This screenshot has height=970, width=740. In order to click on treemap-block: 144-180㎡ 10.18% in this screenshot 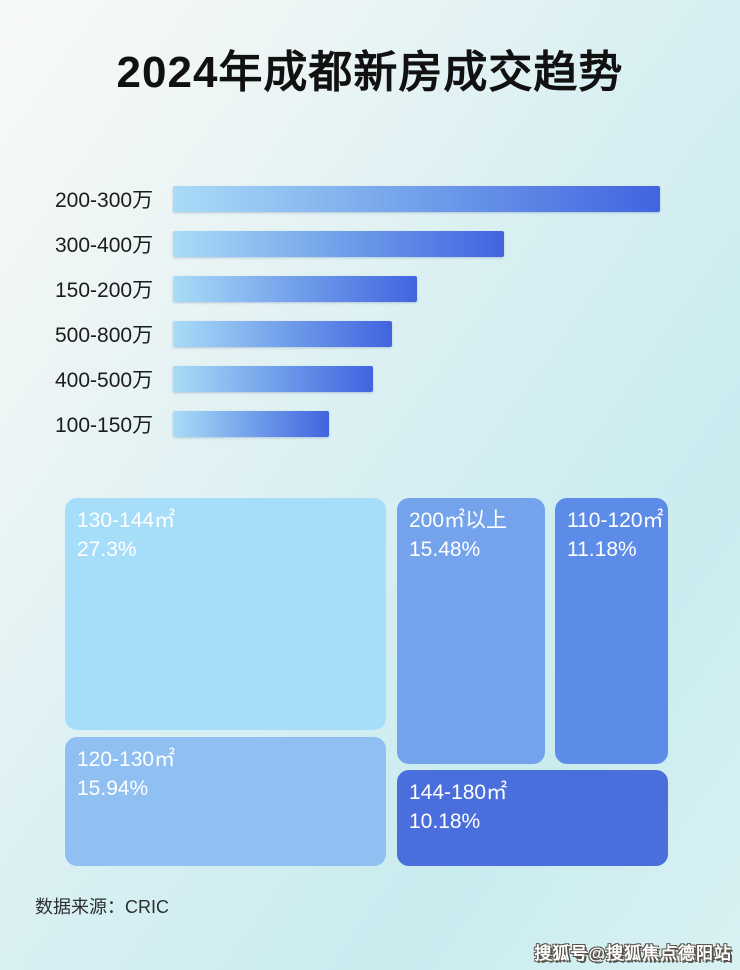, I will do `click(532, 818)`.